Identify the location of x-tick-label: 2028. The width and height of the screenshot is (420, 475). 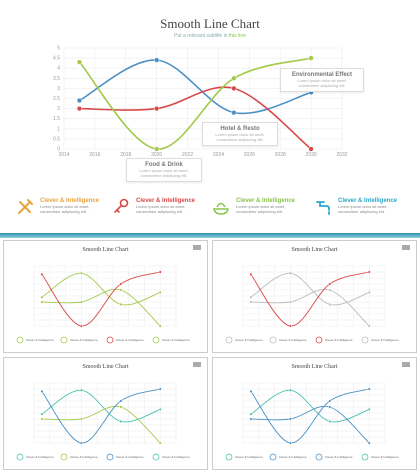
(280, 155).